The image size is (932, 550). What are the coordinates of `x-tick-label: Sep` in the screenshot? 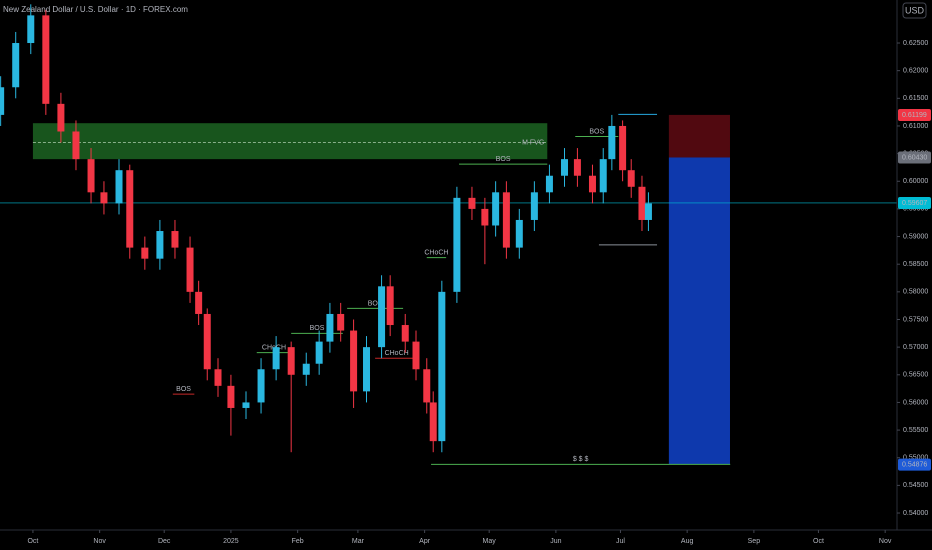 It's located at (754, 541).